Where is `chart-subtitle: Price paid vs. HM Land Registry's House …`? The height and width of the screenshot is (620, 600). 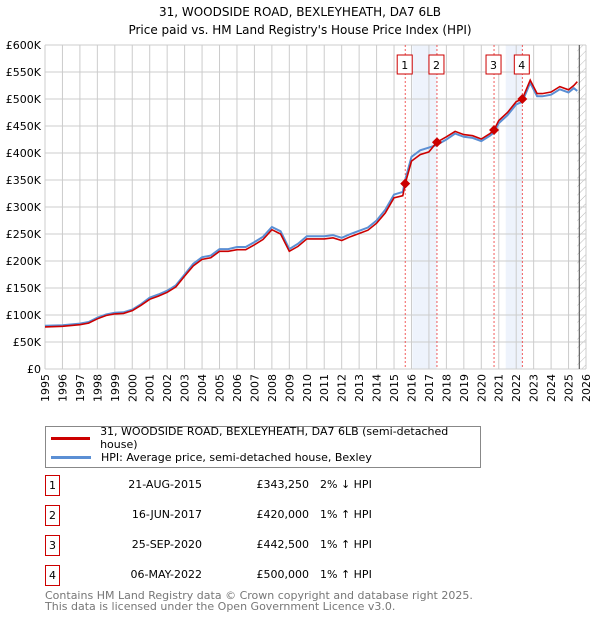
chart-subtitle: Price paid vs. HM Land Registry's House … is located at coordinates (299, 30).